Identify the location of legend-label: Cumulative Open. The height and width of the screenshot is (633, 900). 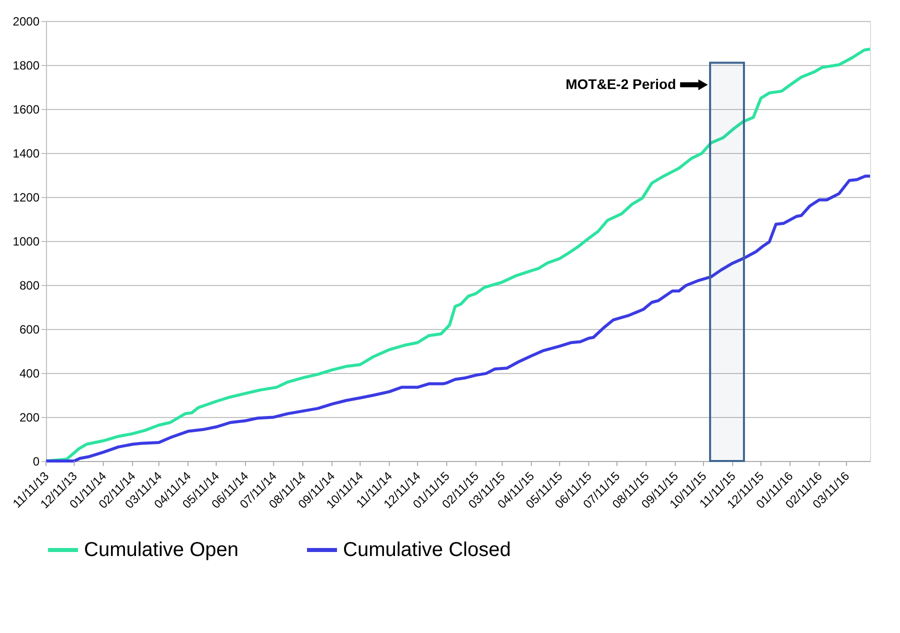
(161, 550).